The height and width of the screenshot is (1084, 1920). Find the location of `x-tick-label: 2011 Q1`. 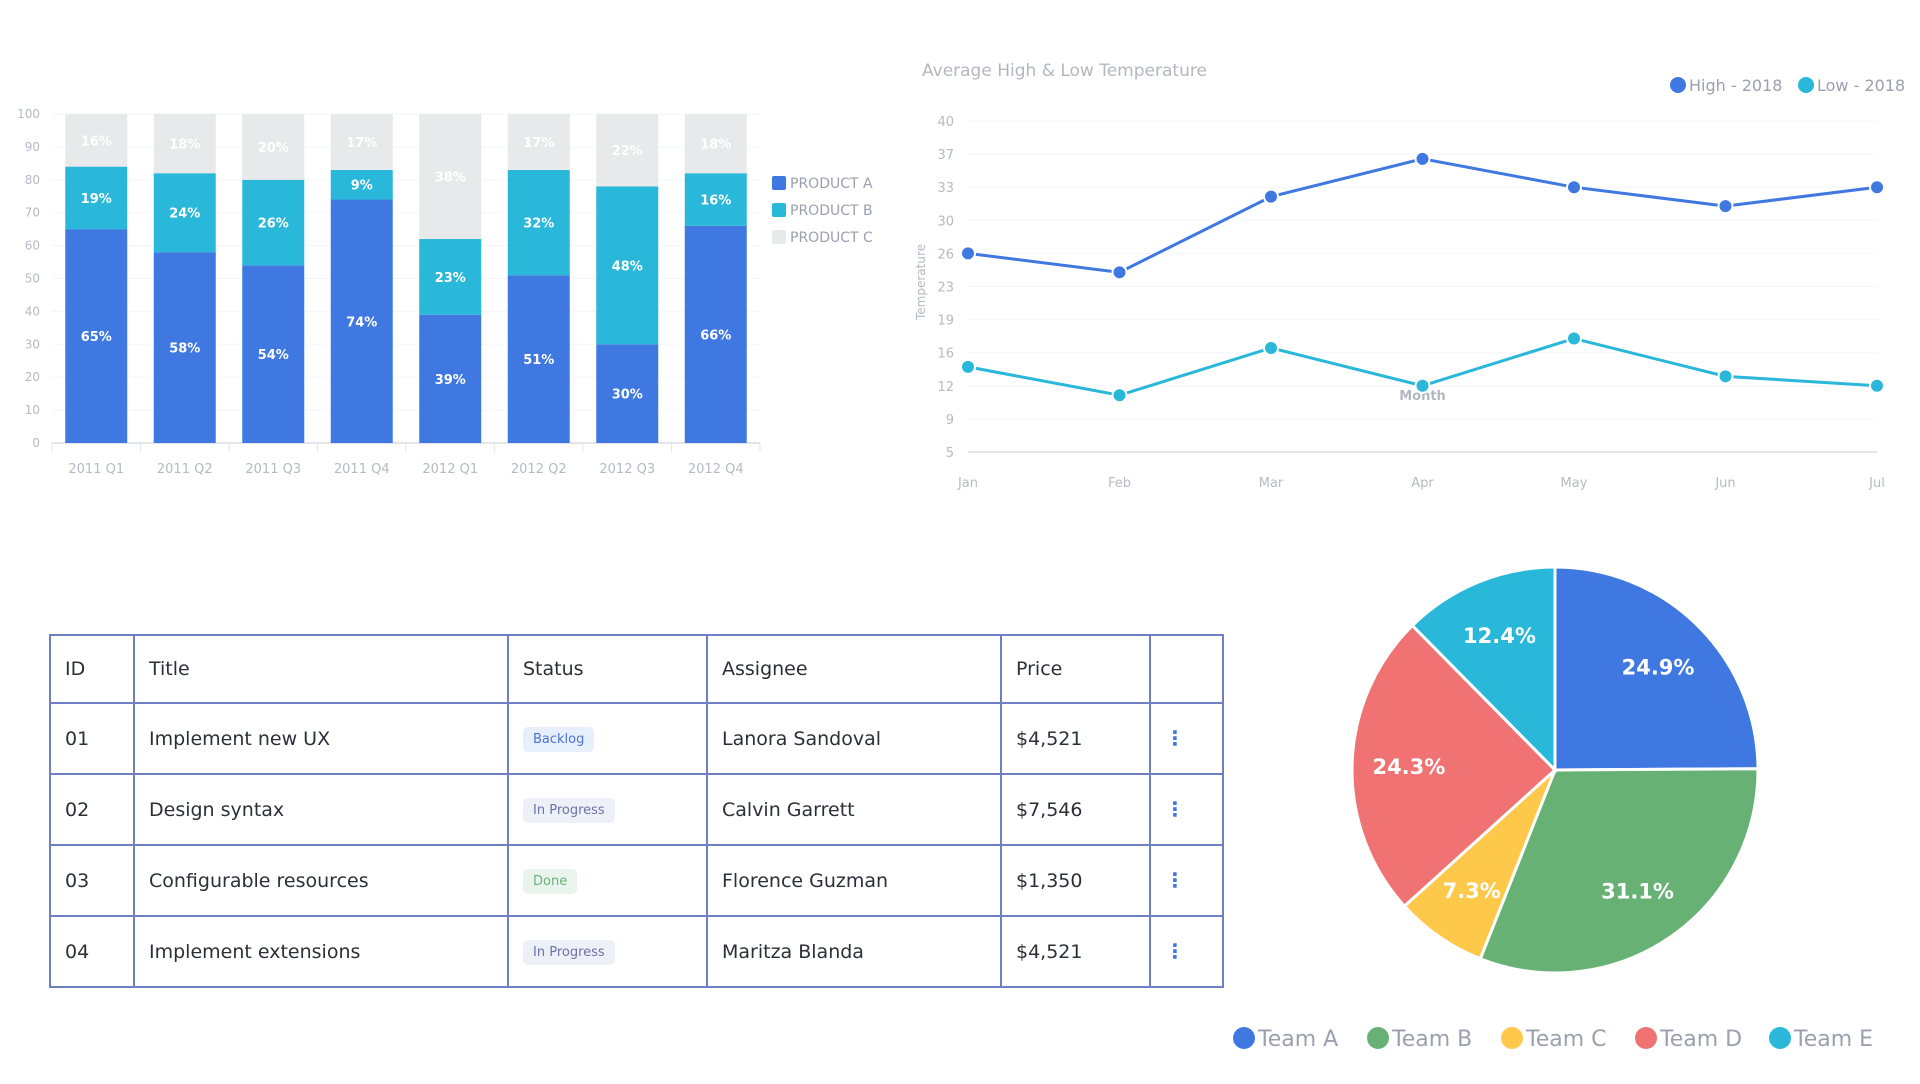

x-tick-label: 2011 Q1 is located at coordinates (96, 469).